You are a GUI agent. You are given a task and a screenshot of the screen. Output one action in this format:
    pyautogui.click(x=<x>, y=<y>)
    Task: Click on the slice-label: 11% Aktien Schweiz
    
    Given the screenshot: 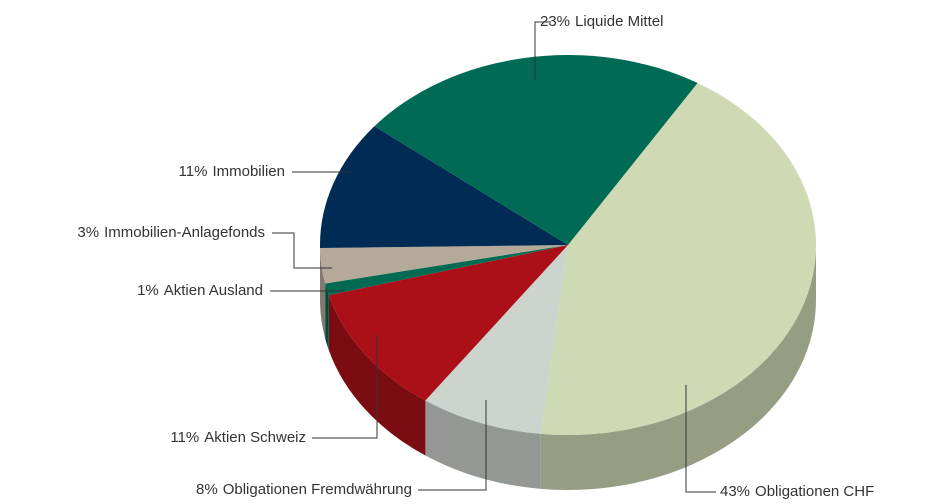 What is the action you would take?
    pyautogui.click(x=238, y=437)
    